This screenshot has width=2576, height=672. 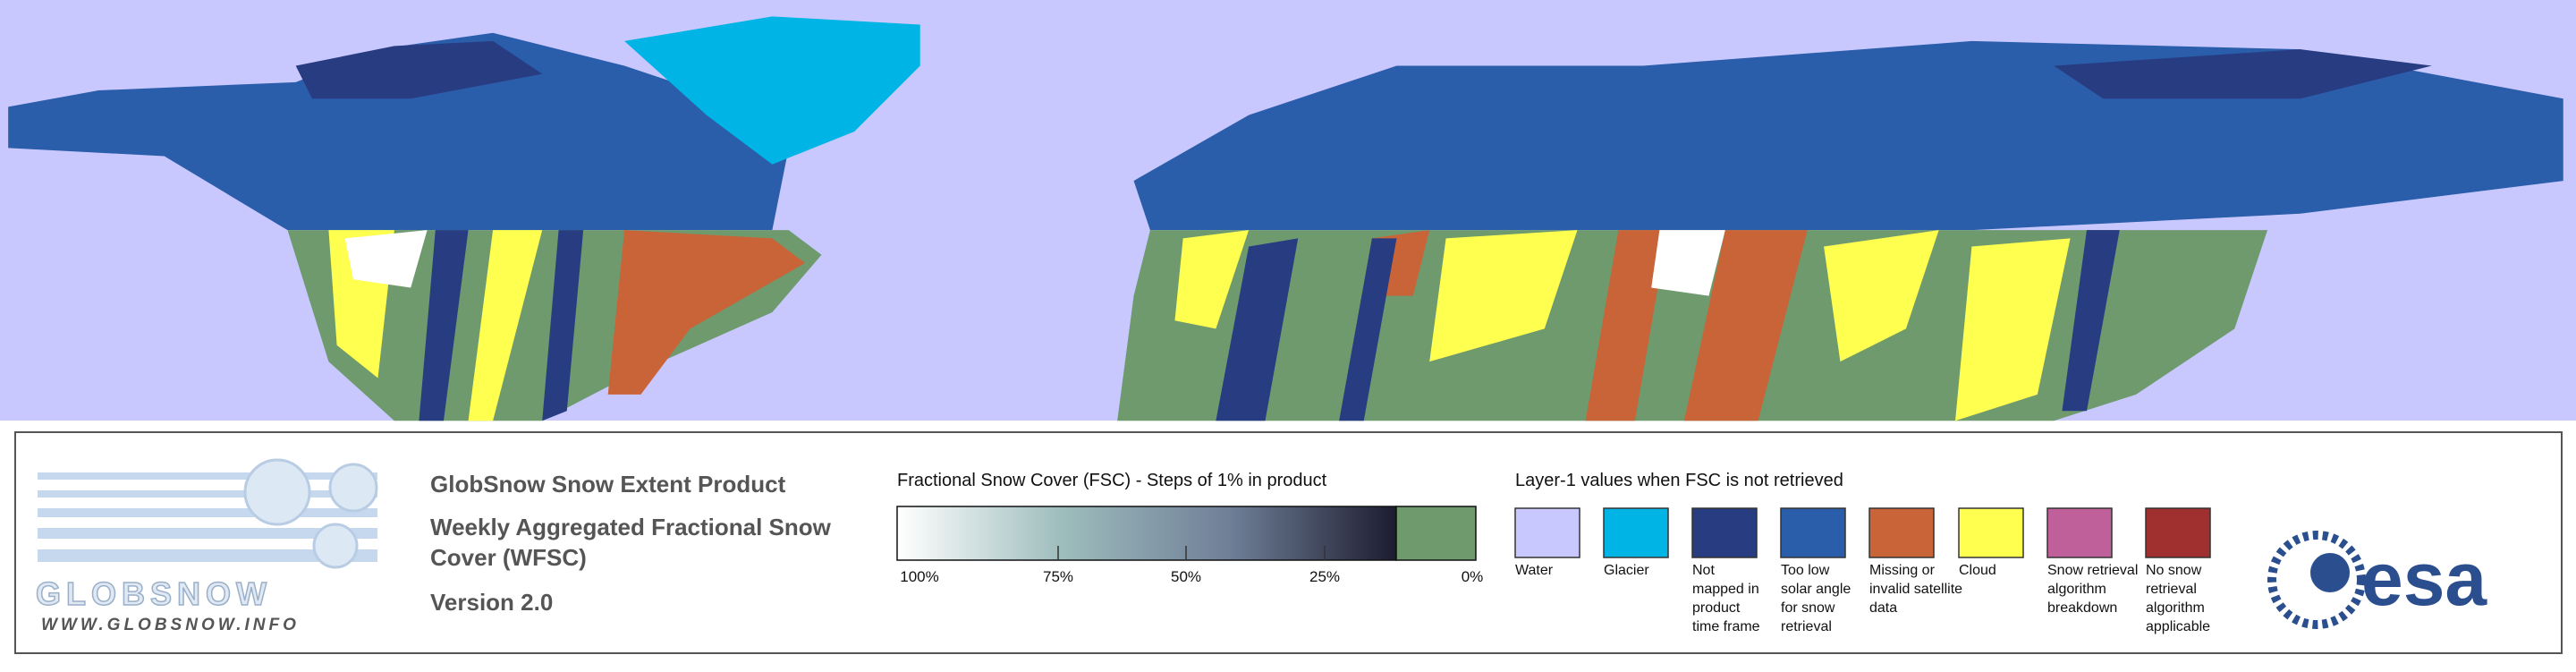 What do you see at coordinates (1883, 608) in the screenshot?
I see `legend-label: data` at bounding box center [1883, 608].